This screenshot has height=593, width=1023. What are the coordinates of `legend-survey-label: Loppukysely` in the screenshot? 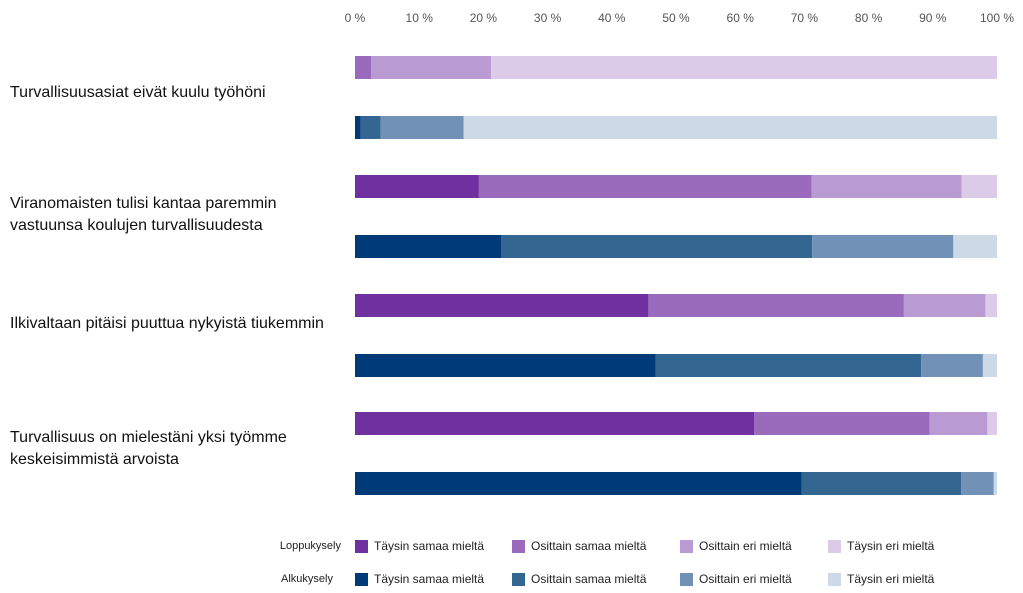 It's located at (310, 546).